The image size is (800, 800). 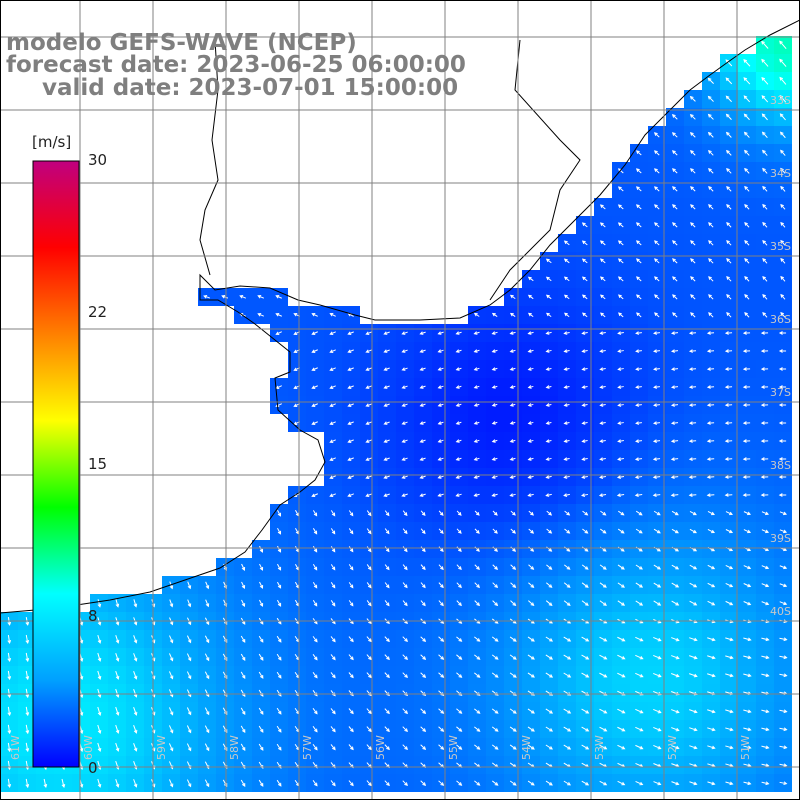 What do you see at coordinates (56, 464) in the screenshot?
I see `colorbar` at bounding box center [56, 464].